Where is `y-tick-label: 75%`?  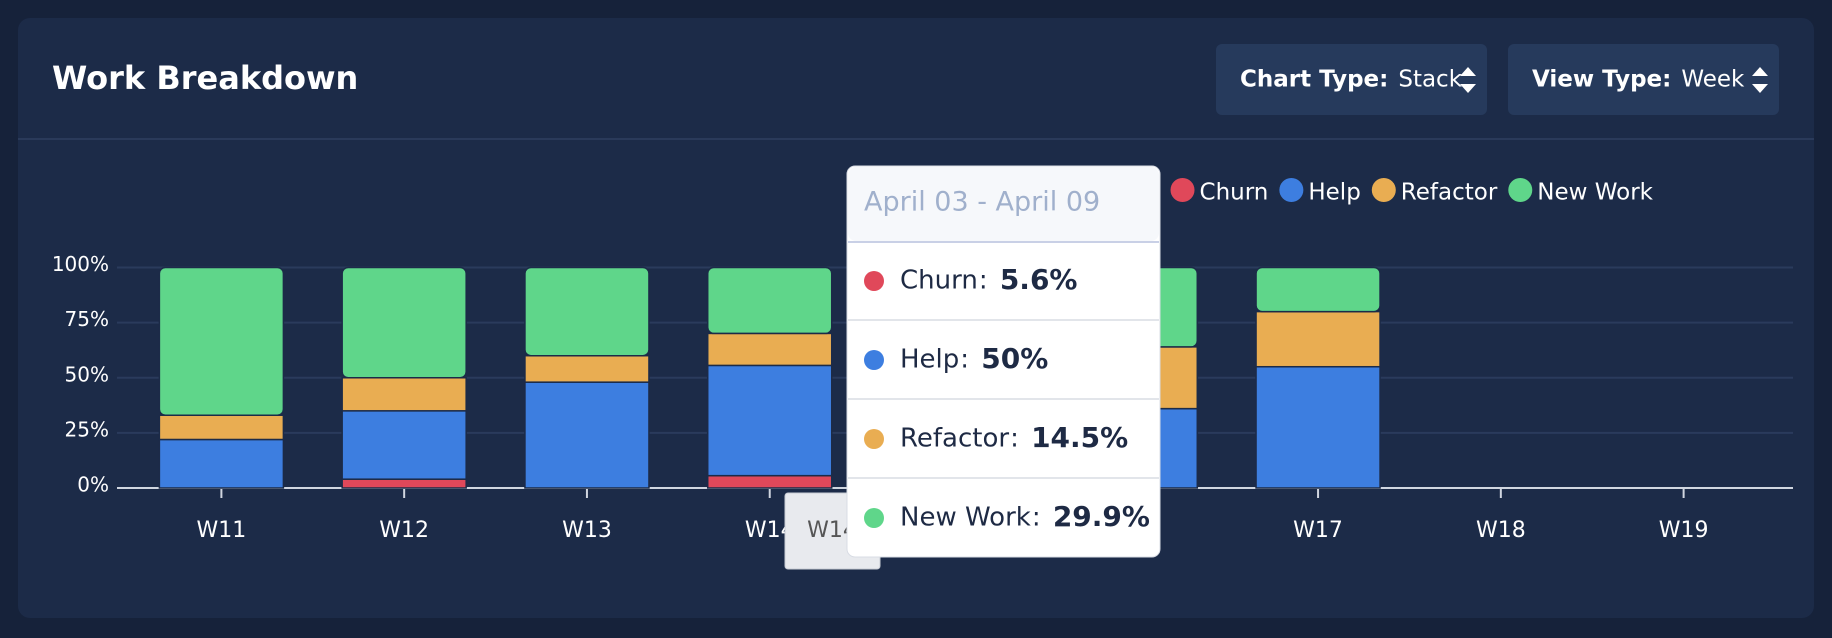 y-tick-label: 75% is located at coordinates (87, 319).